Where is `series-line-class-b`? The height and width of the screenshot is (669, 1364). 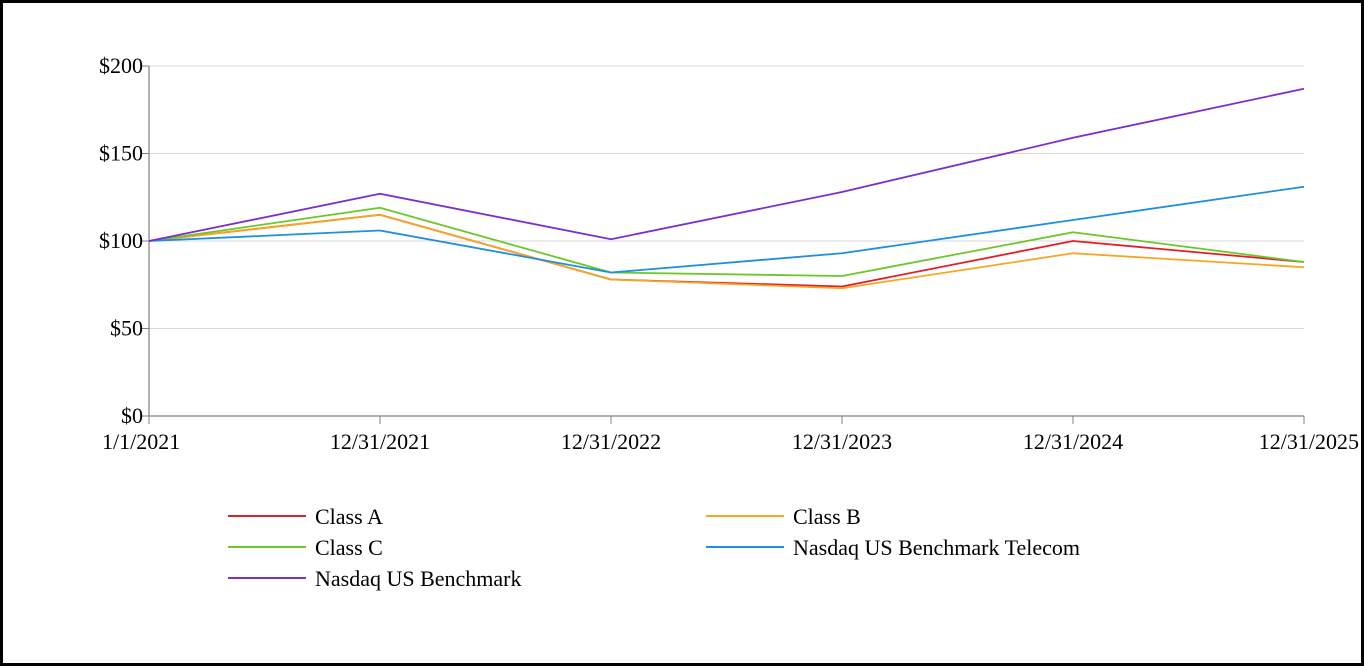
series-line-class-b is located at coordinates (726, 252).